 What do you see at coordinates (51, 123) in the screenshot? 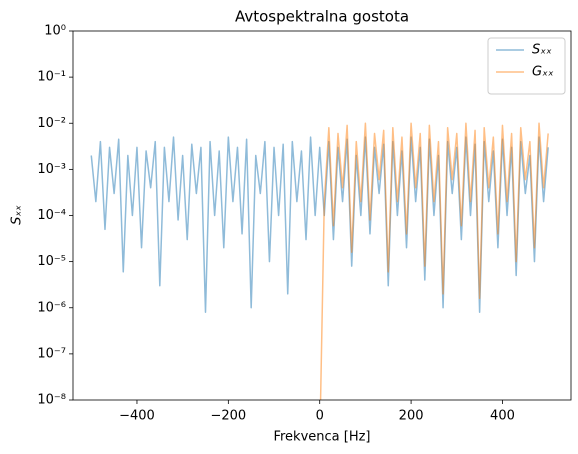
I see `y-tick-label: 10⁻²` at bounding box center [51, 123].